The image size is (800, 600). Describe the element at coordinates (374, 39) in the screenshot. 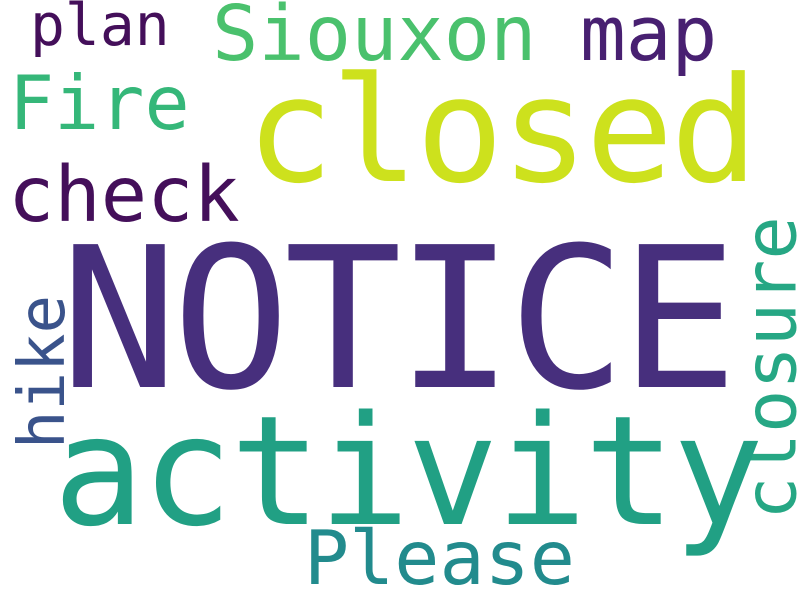

I see `word-siouxon: Siouxon` at that location.